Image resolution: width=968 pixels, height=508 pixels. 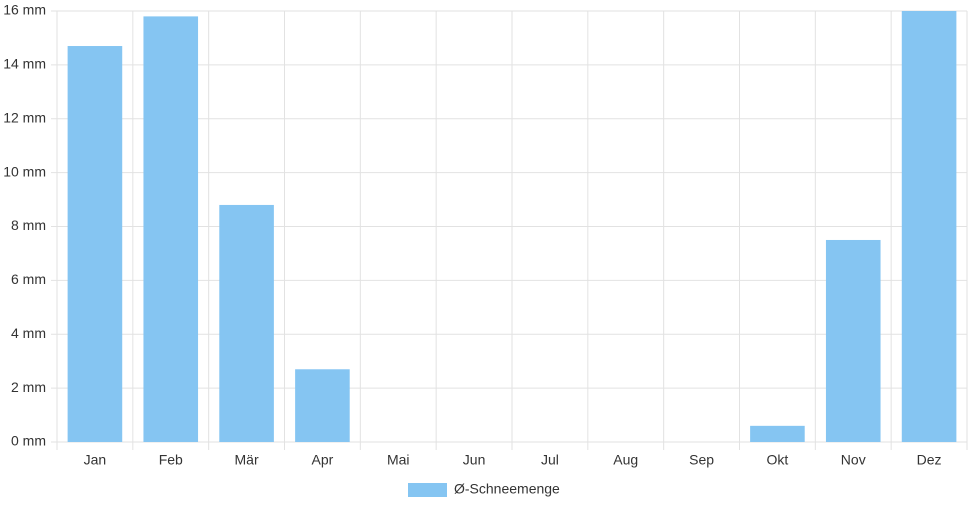 What do you see at coordinates (929, 460) in the screenshot?
I see `x-tick-label: Dez` at bounding box center [929, 460].